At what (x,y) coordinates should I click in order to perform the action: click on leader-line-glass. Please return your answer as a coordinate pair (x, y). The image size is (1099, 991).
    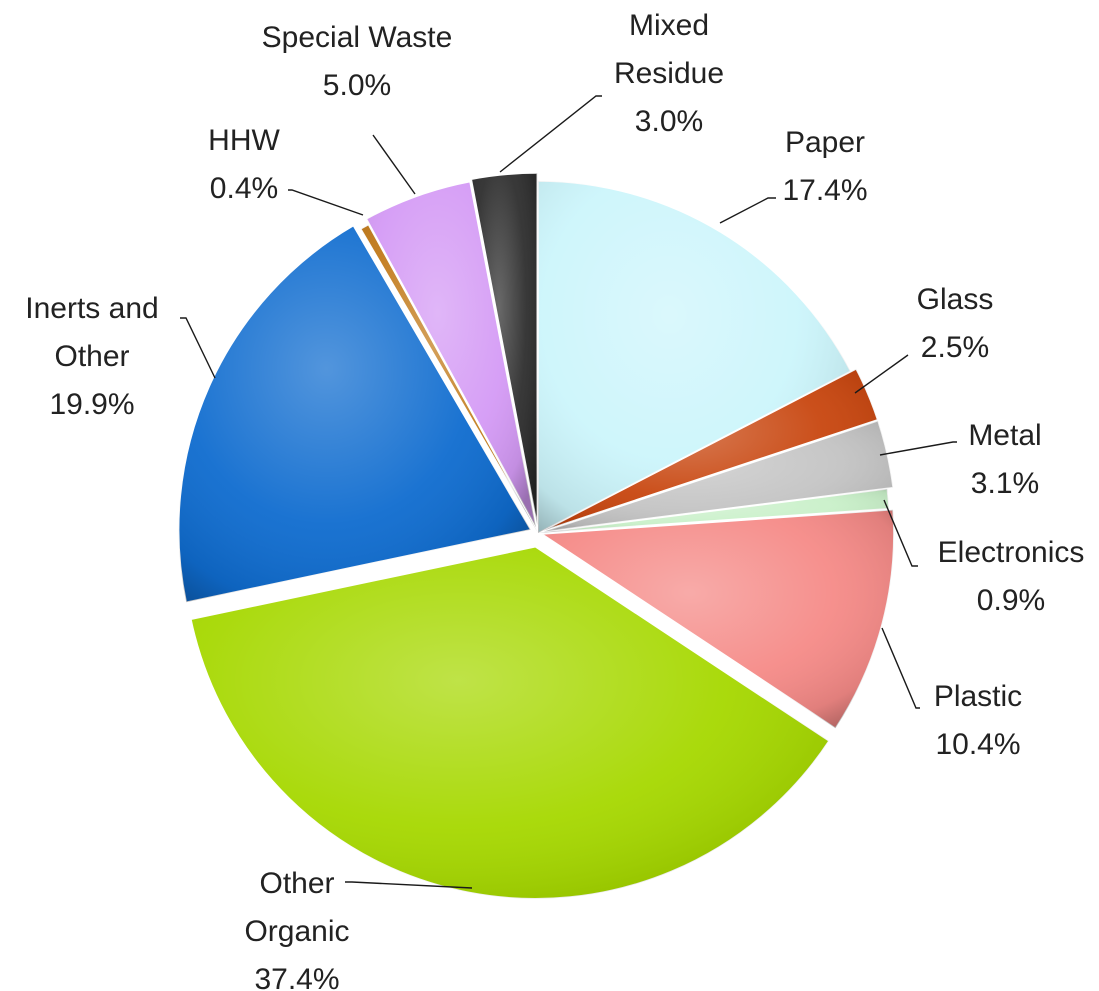
    Looking at the image, I should click on (881, 374).